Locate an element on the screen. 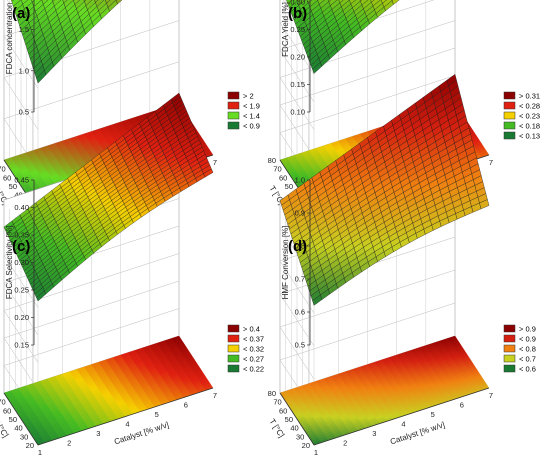  panel-label: (b) is located at coordinates (297, 13).